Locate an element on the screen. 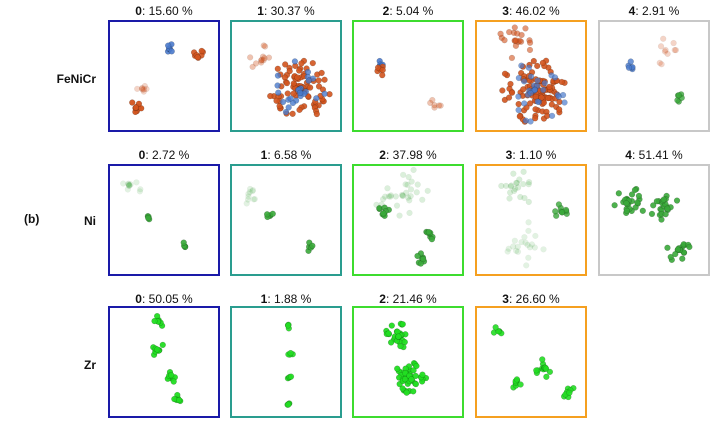 Image resolution: width=714 pixels, height=424 pixels. panel-title: 4: 51.41 % is located at coordinates (654, 155).